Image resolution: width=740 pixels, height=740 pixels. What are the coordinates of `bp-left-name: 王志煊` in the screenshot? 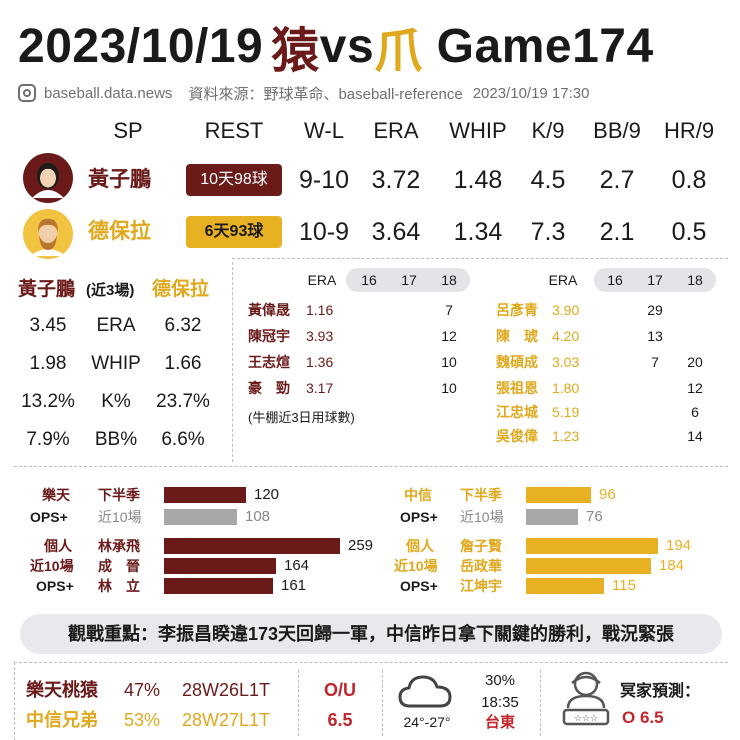 It's located at (269, 362).